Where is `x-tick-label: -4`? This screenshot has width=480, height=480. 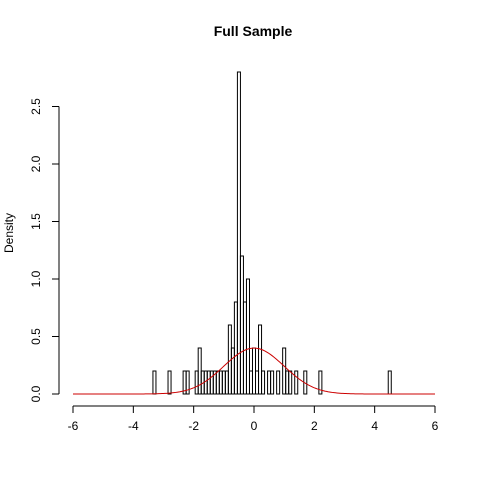
x-tick-label: -4 is located at coordinates (133, 426).